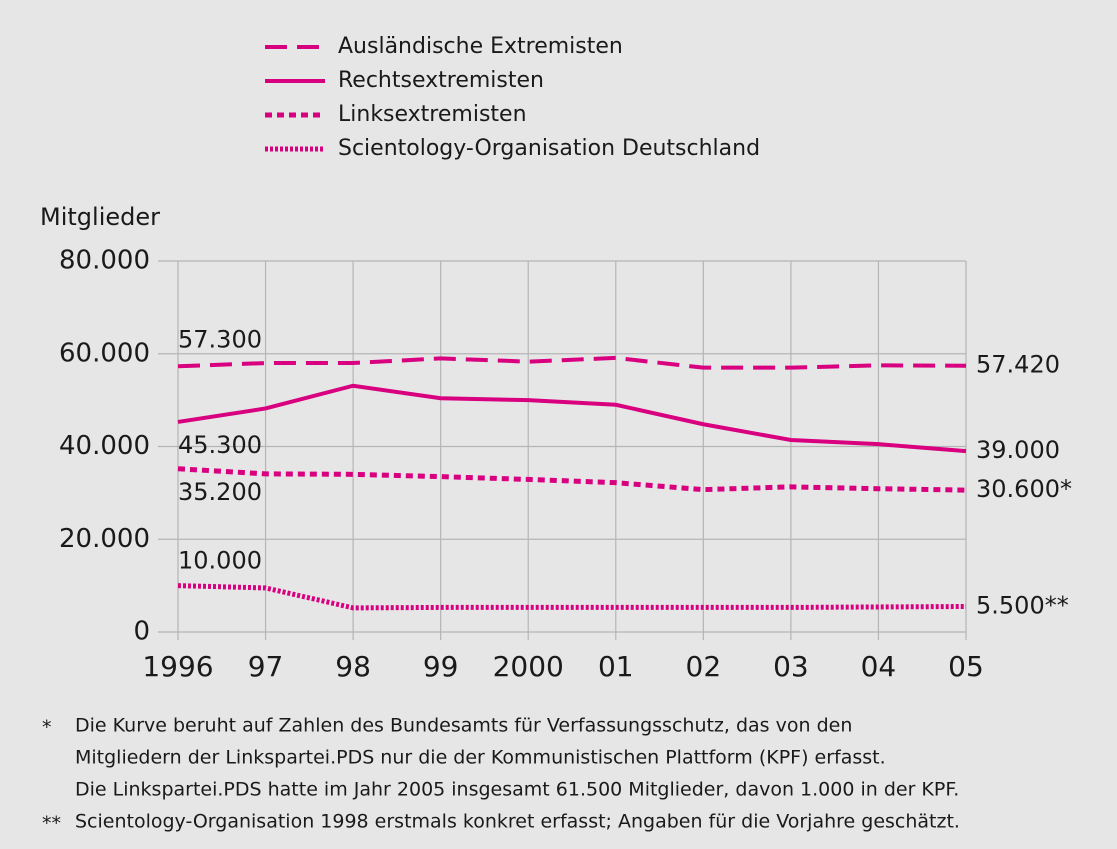 This screenshot has width=1117, height=849. Describe the element at coordinates (47, 728) in the screenshot. I see `footnote-marker: *` at that location.